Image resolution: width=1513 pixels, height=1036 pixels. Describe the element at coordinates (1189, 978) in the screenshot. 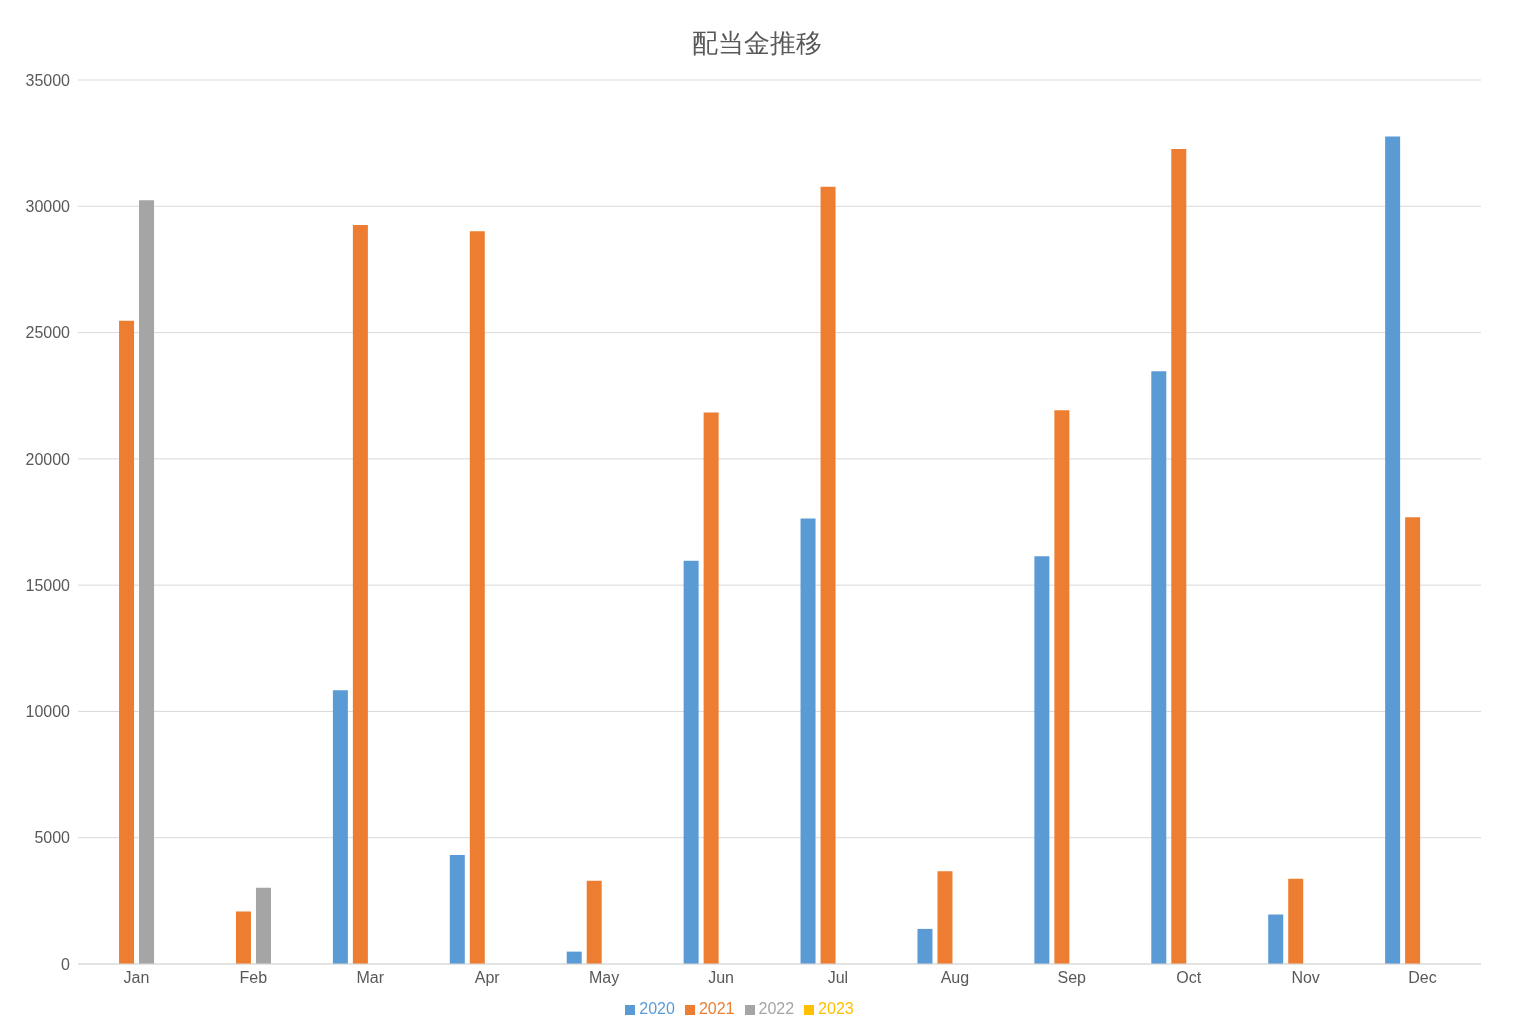

I see `x-tick-label: Oct` at that location.